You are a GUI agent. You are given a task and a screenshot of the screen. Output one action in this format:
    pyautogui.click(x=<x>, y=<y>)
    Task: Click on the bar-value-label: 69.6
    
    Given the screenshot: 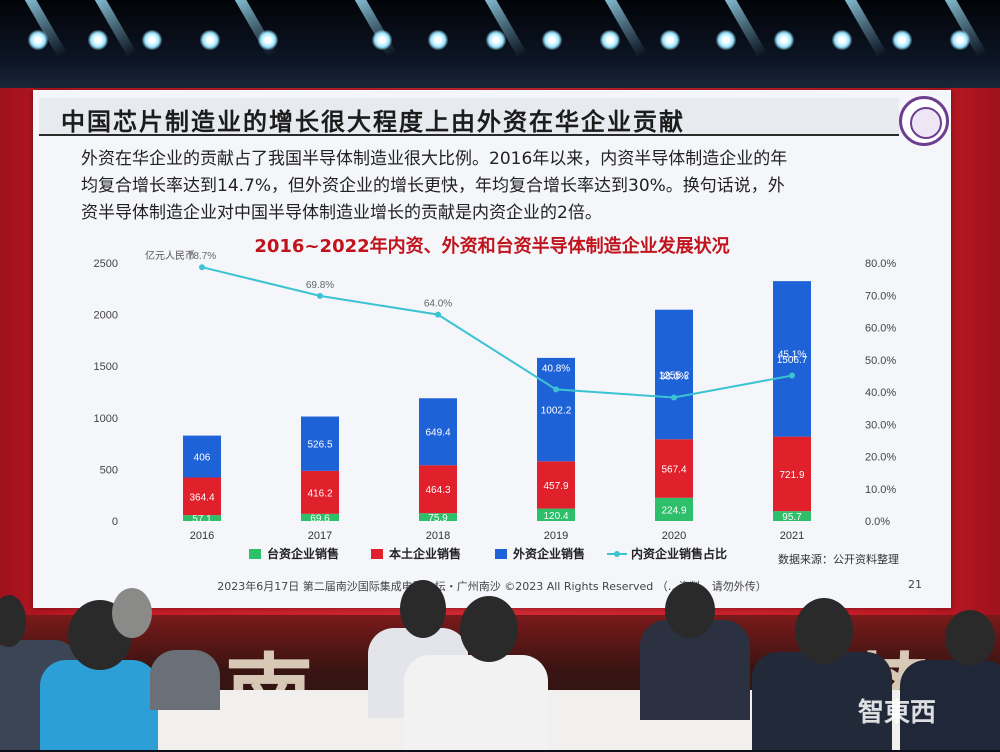 What is the action you would take?
    pyautogui.click(x=320, y=518)
    